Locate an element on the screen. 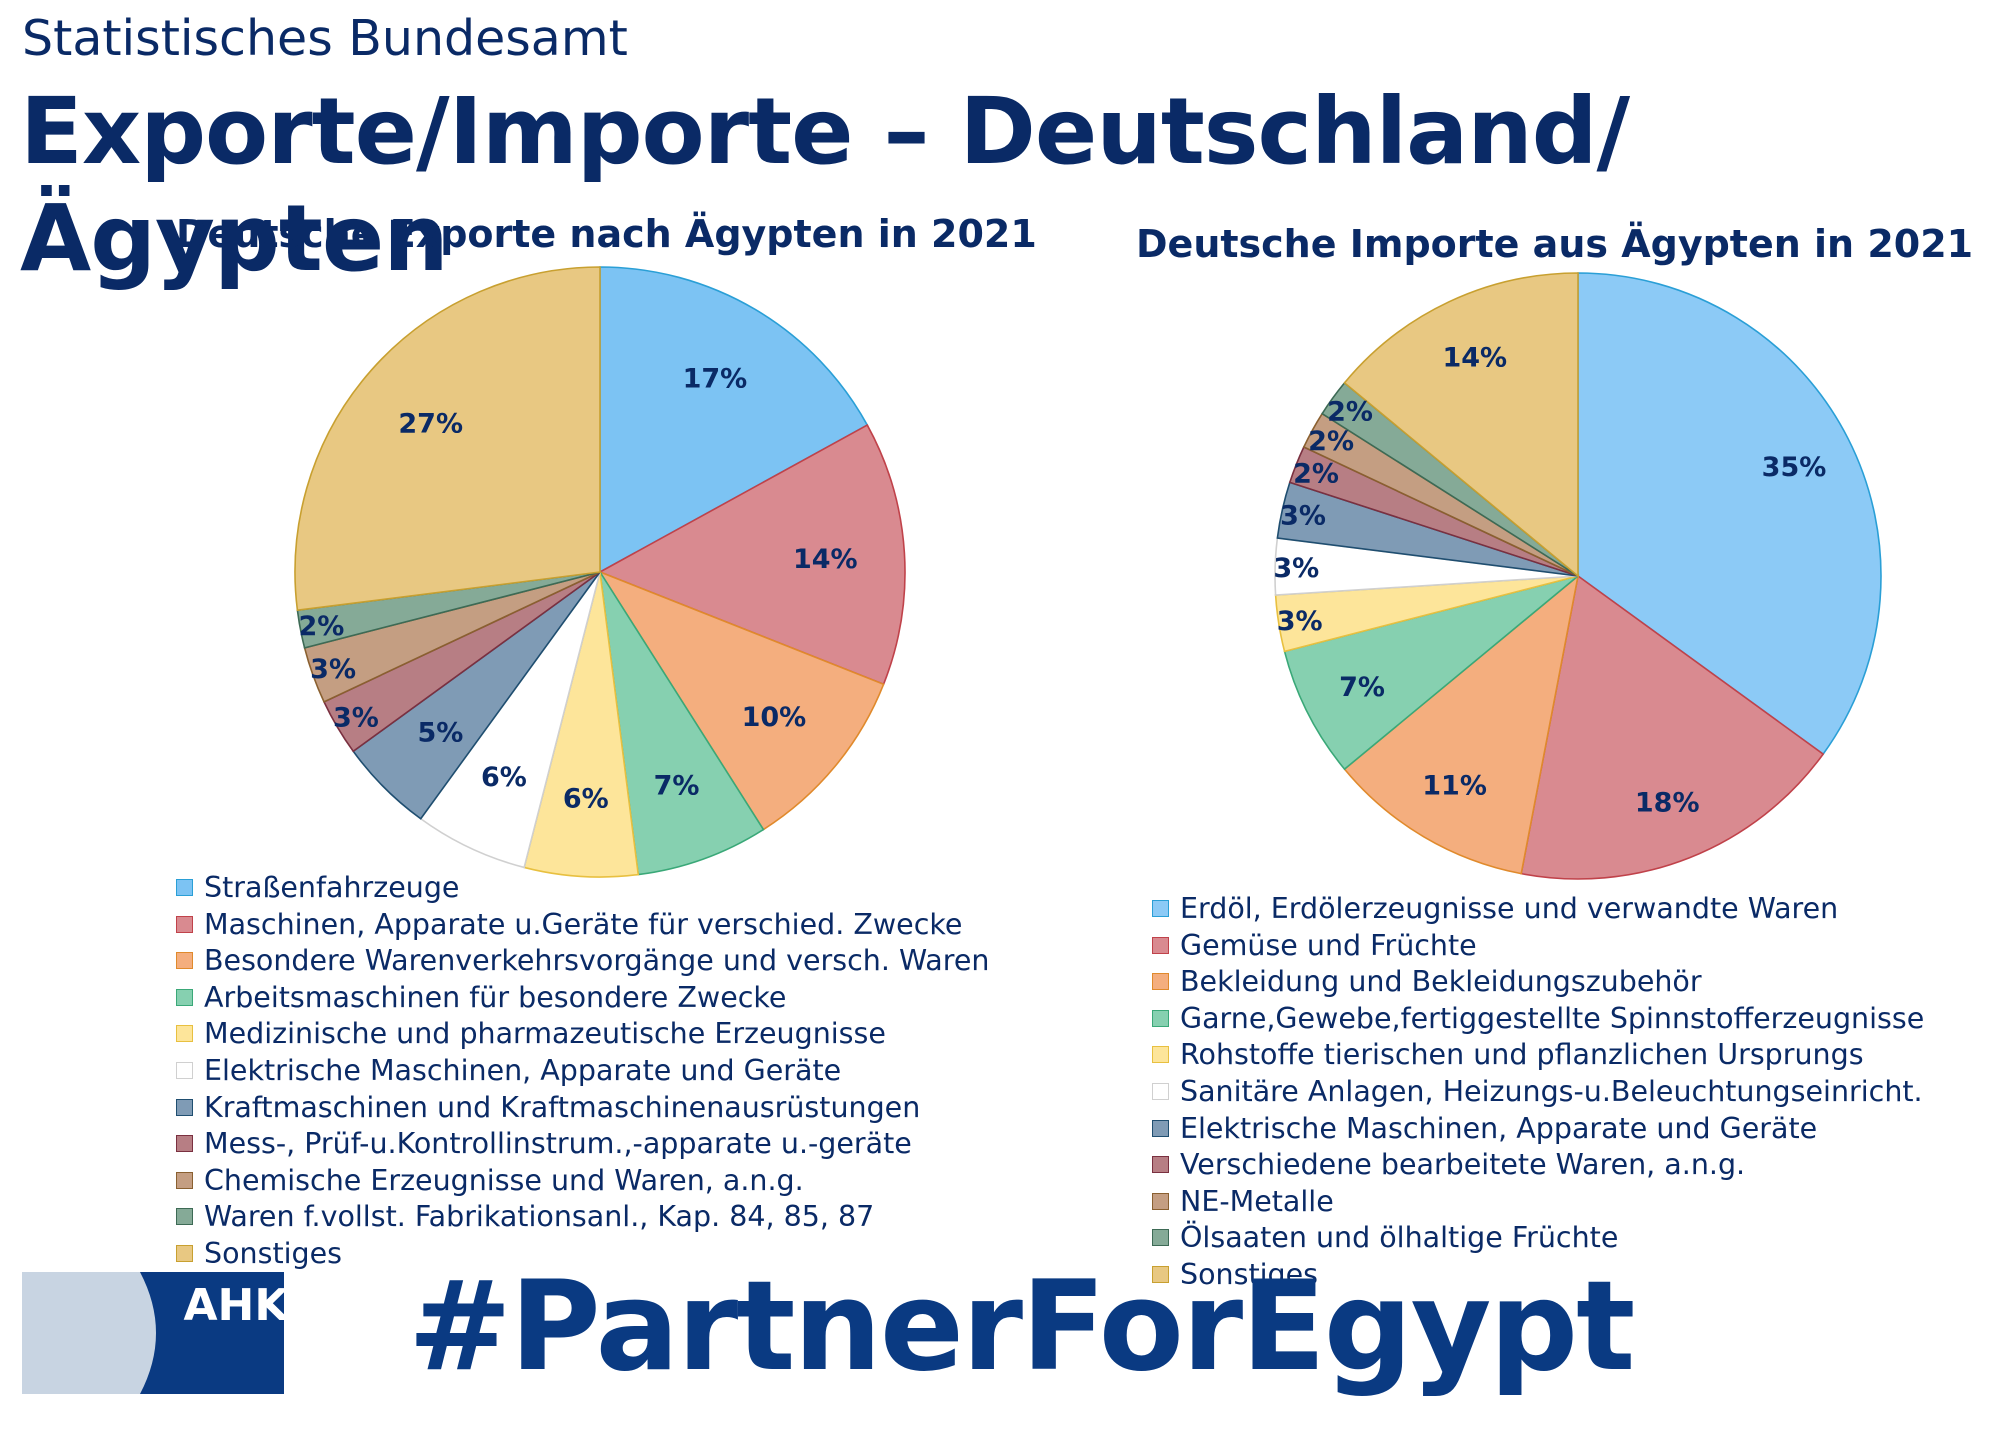 This screenshot has width=1996, height=1438. export-legend-item: Chemische Erzeugnisse und Waren, a.n.g. is located at coordinates (582, 1181).